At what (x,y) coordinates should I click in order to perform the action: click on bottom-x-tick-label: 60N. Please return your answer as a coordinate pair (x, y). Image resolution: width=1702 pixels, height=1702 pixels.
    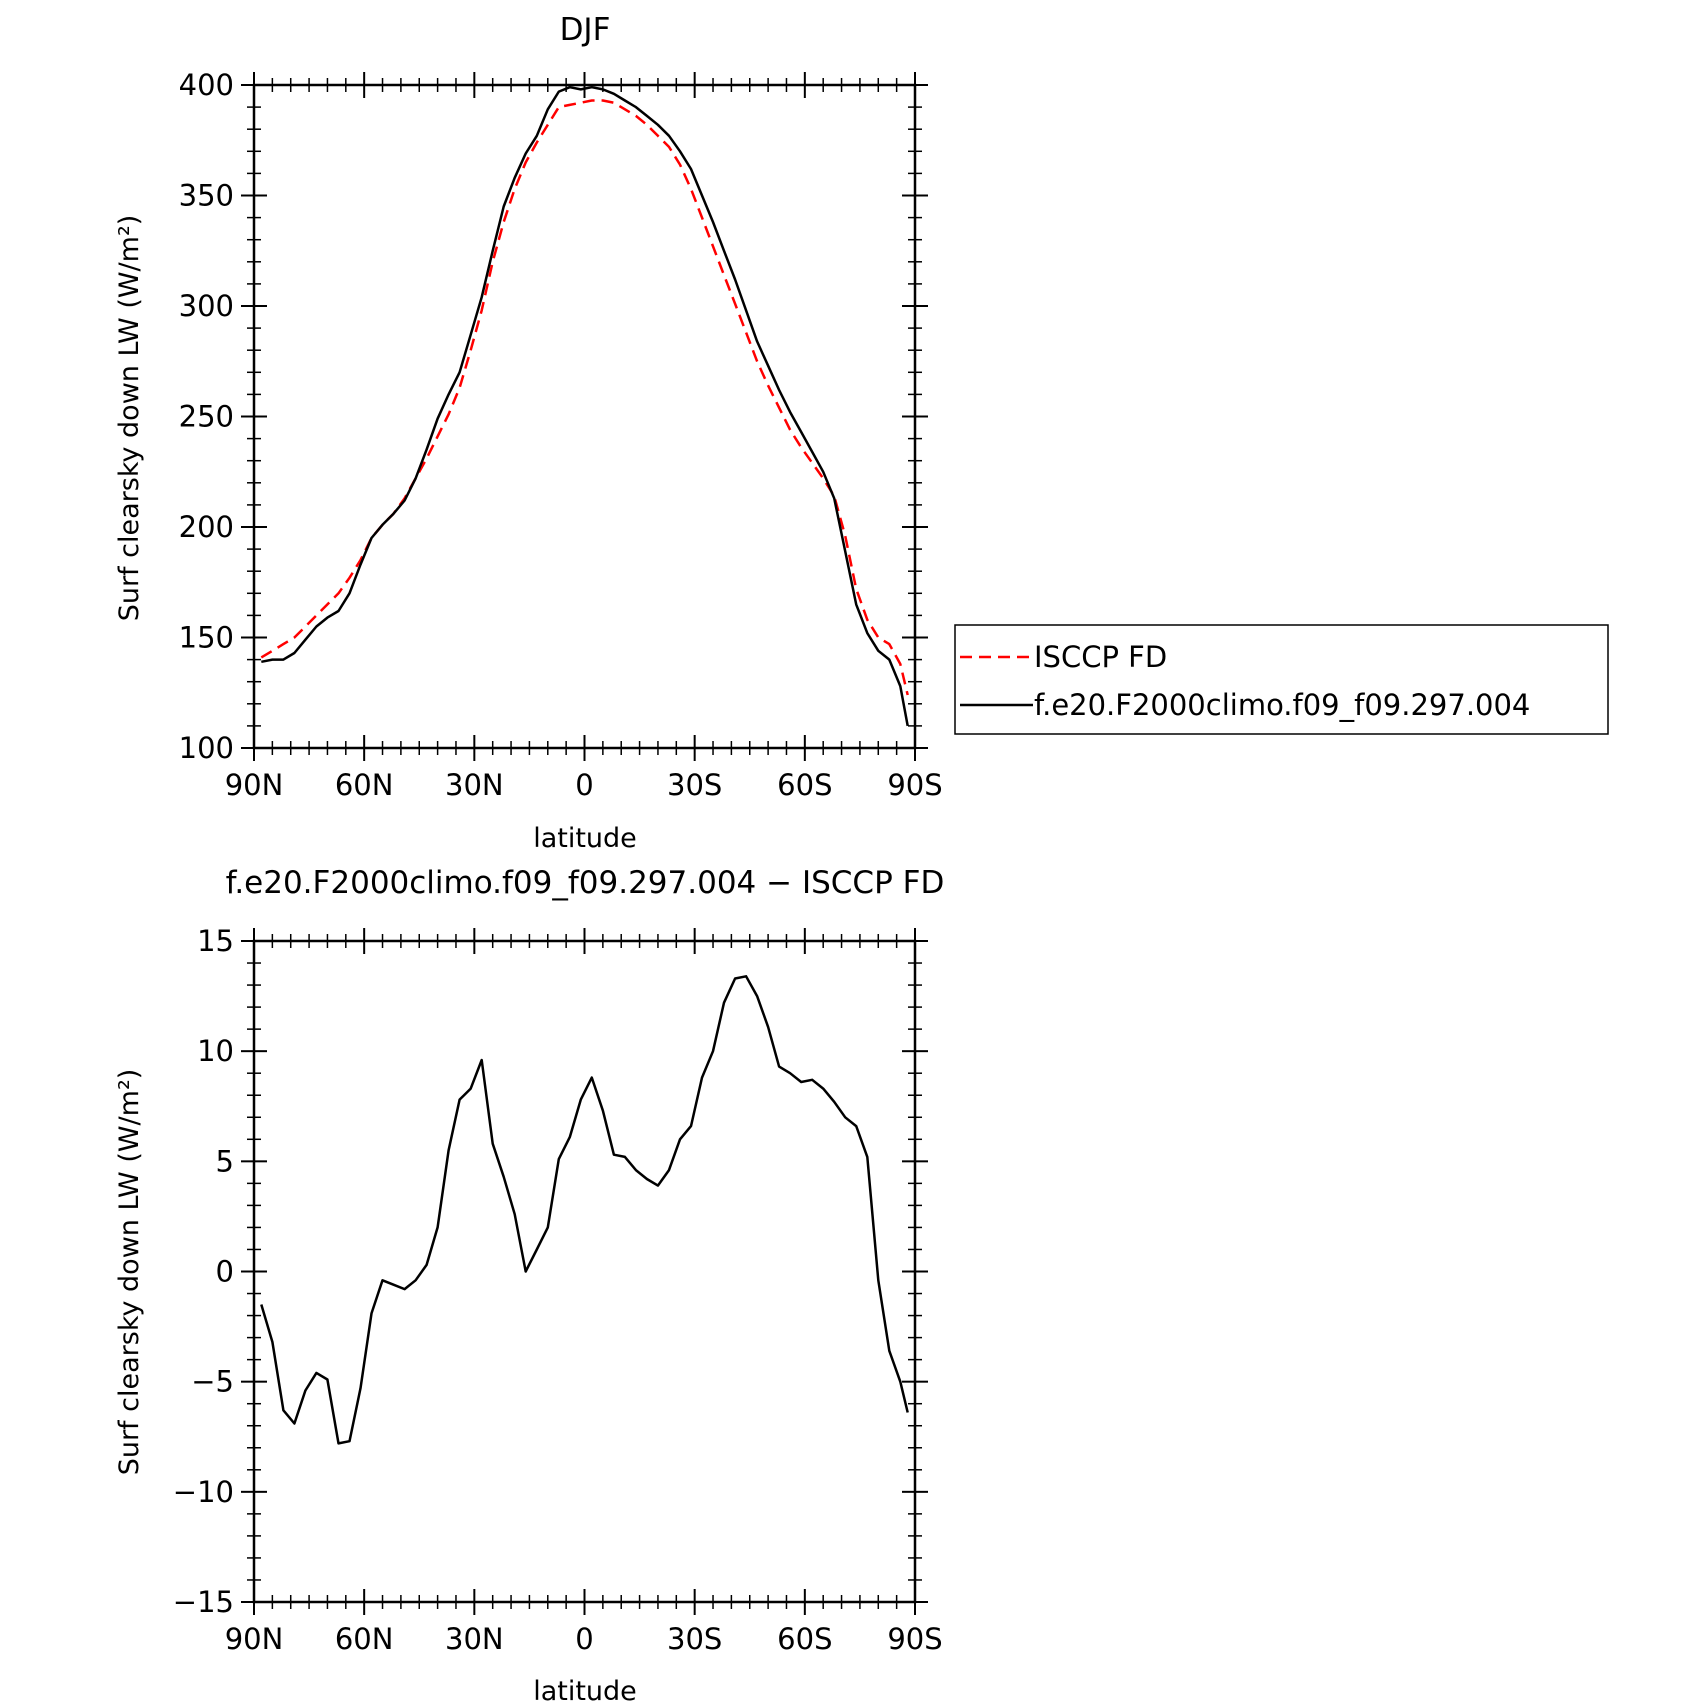
    Looking at the image, I should click on (364, 1639).